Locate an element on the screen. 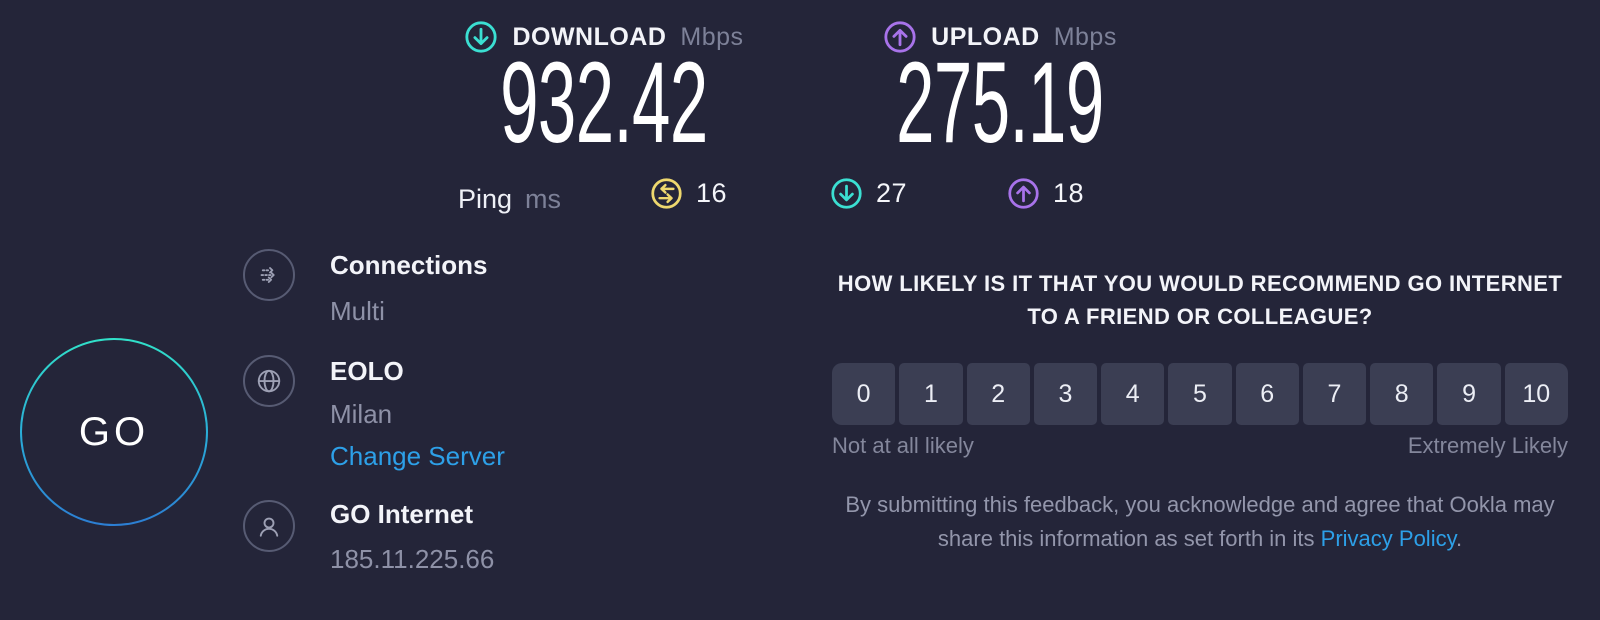 Image resolution: width=1600 pixels, height=620 pixels. upload-value: 275.19 is located at coordinates (1000, 103).